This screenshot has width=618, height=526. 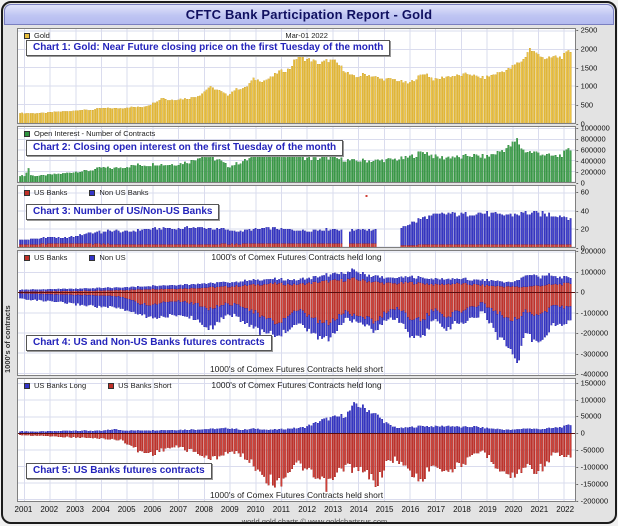 I want to click on y-tick-label: -100000, so click(x=592, y=312).